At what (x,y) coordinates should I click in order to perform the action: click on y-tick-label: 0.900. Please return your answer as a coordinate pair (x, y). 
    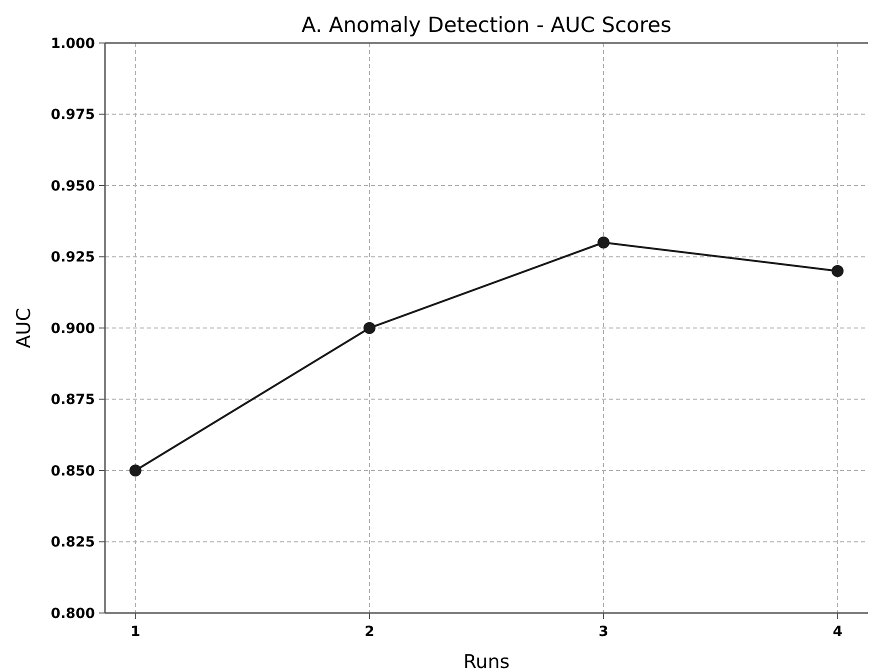
    Looking at the image, I should click on (73, 328).